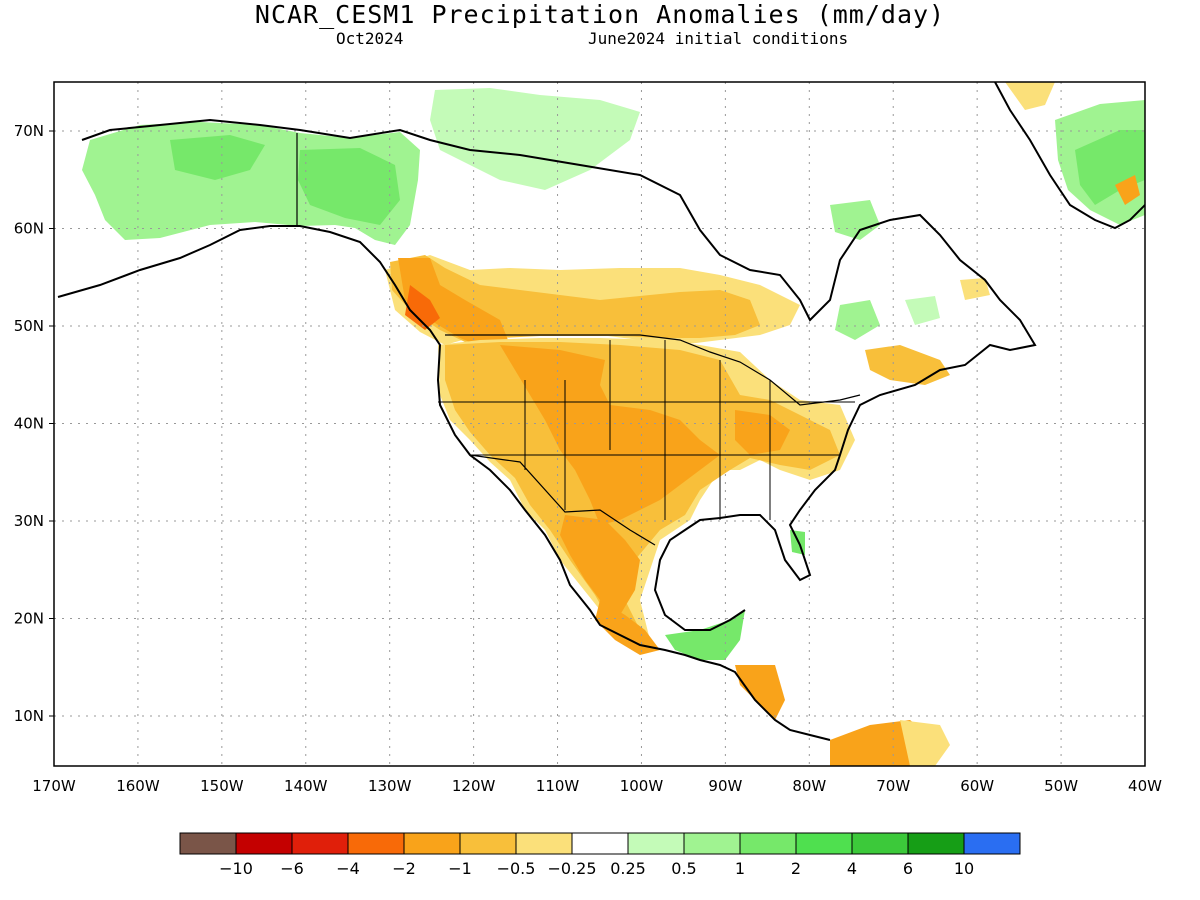 The image size is (1200, 900). What do you see at coordinates (893, 786) in the screenshot?
I see `lon-tick-label: 70W` at bounding box center [893, 786].